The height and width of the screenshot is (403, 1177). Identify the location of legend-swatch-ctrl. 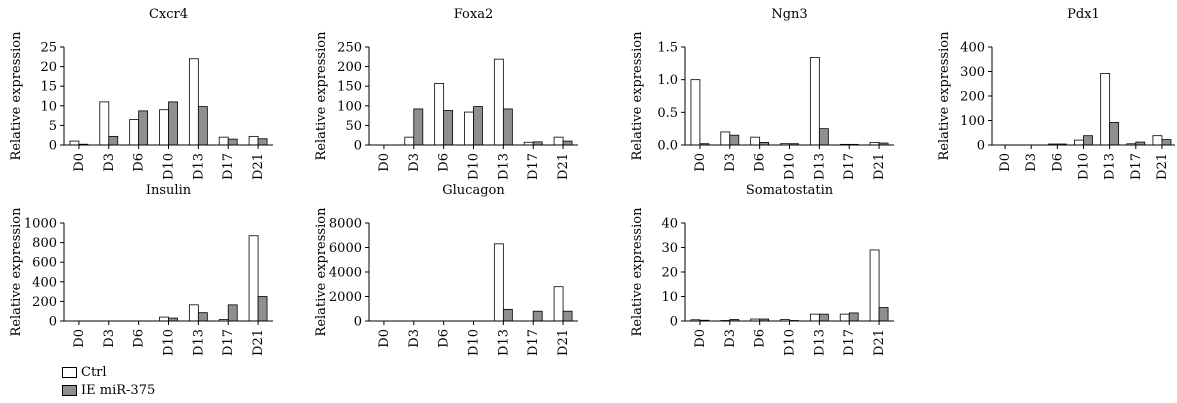
(69, 372).